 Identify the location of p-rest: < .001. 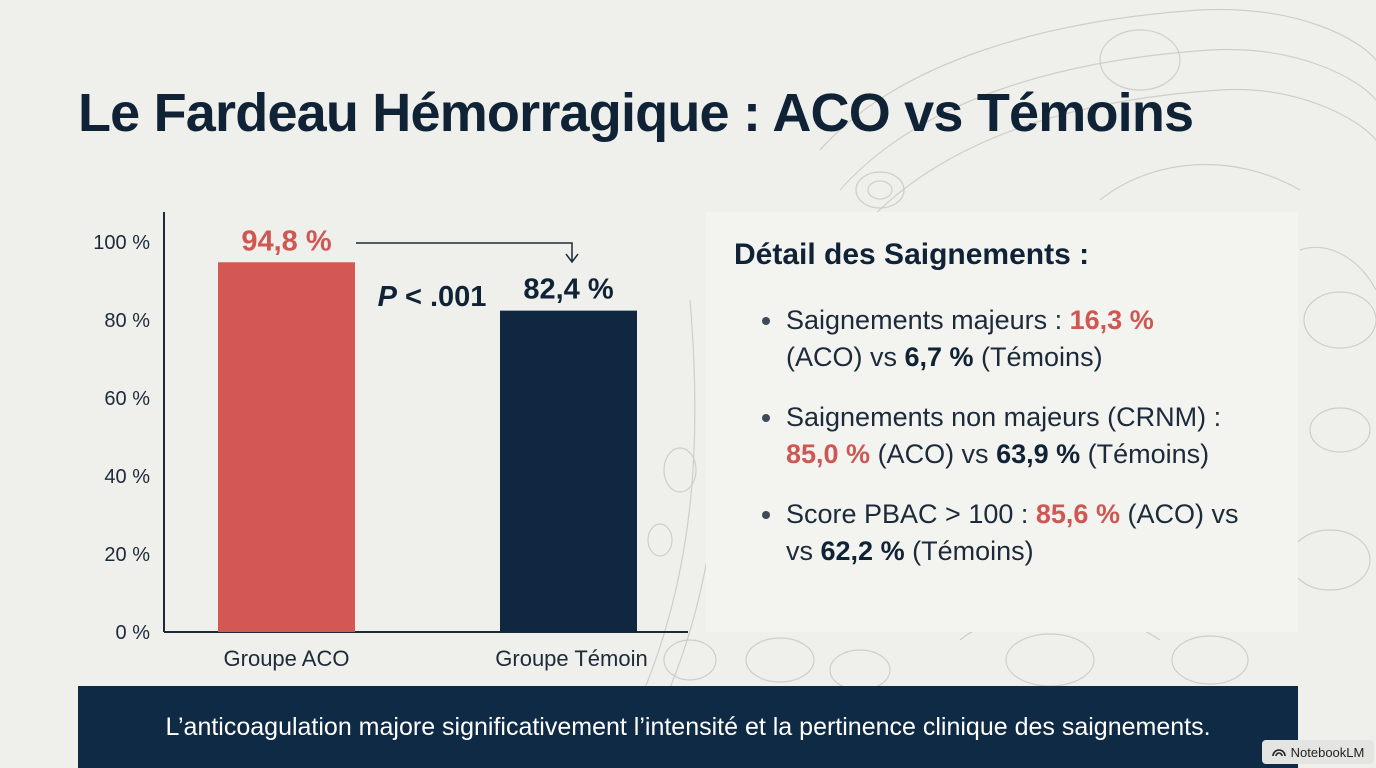
(442, 297).